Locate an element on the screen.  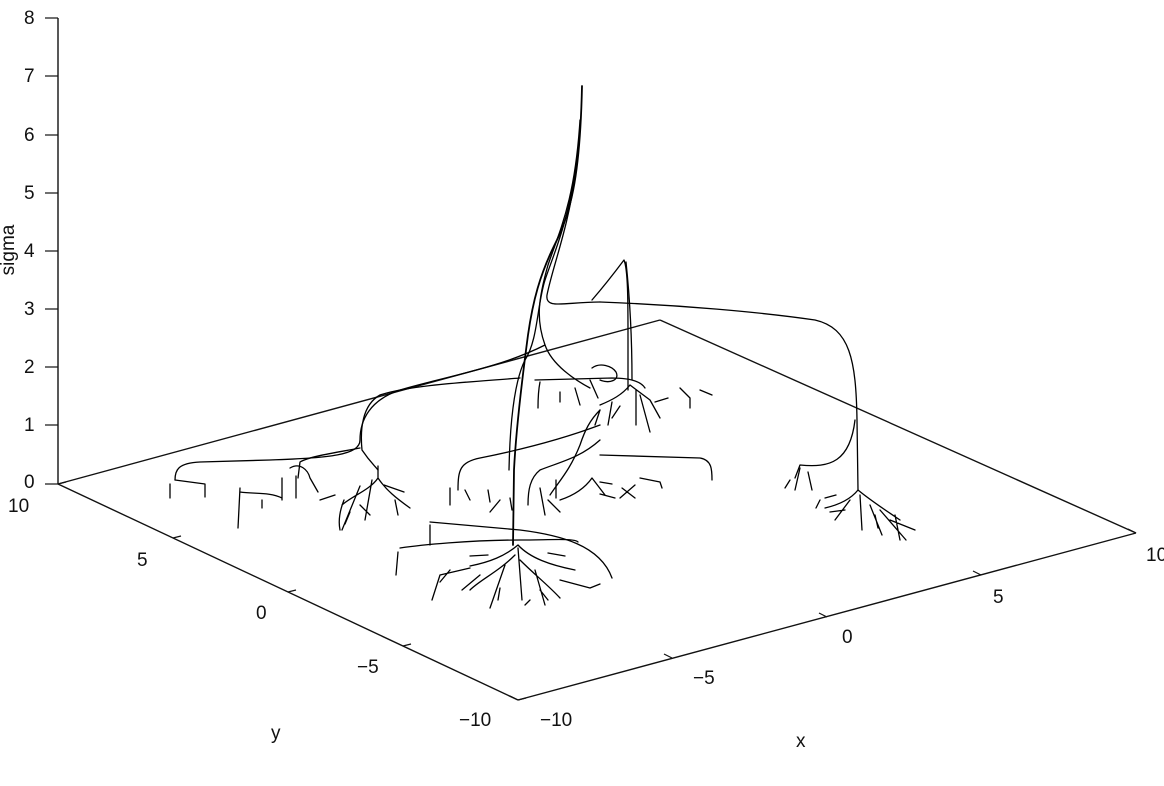
z-tick-4: 4 is located at coordinates (29, 251).